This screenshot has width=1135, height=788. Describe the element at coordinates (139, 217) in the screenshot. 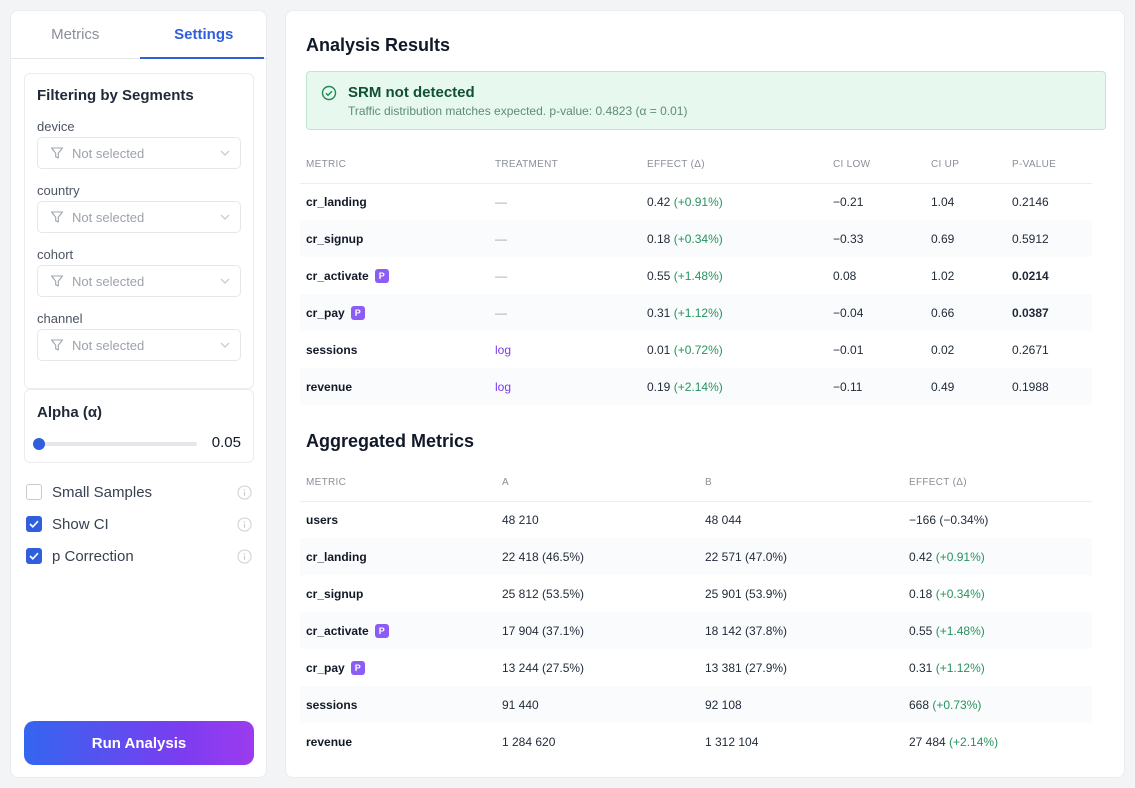

I see `filter-select-country: Not selected` at that location.